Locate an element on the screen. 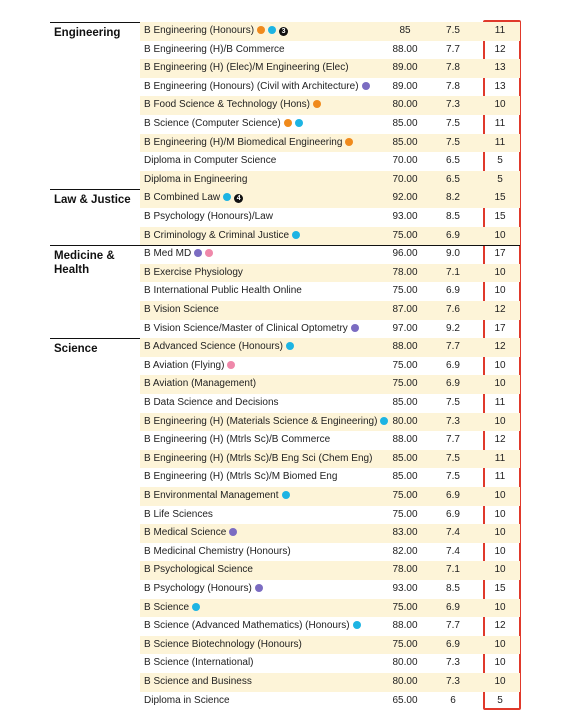 The image size is (569, 712). course-title: B International Public Health Online is located at coordinates (223, 291).